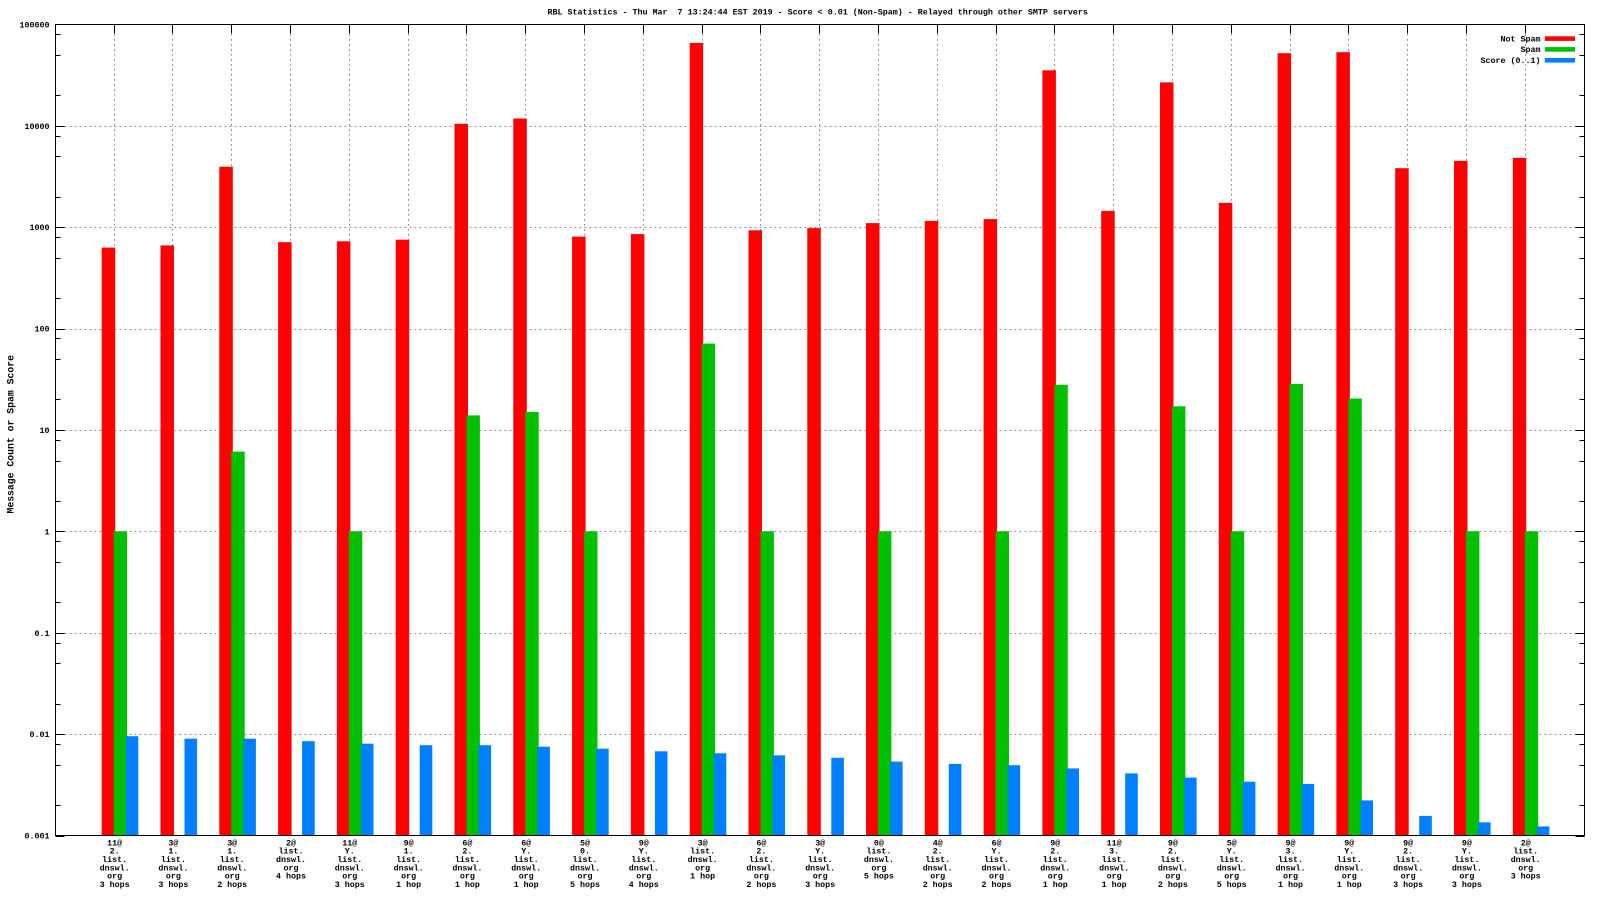 The width and height of the screenshot is (1600, 900). Describe the element at coordinates (1531, 50) in the screenshot. I see `svg-text: Spam` at that location.